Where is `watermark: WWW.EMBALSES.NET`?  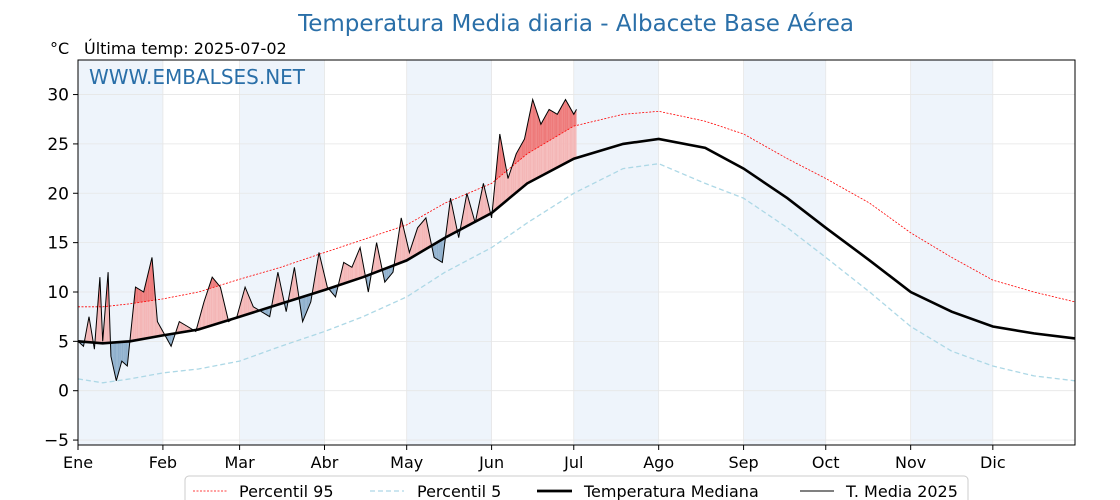 watermark: WWW.EMBALSES.NET is located at coordinates (197, 77).